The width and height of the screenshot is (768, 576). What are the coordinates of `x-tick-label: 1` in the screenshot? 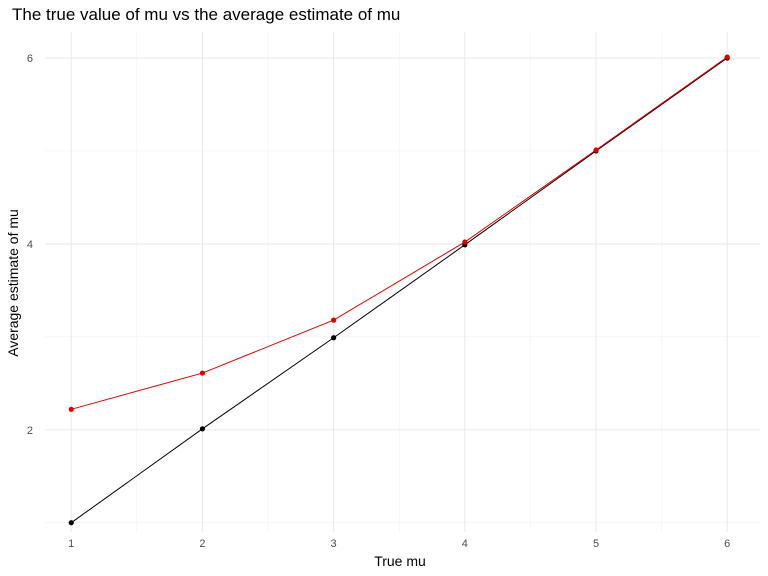 It's located at (71, 544).